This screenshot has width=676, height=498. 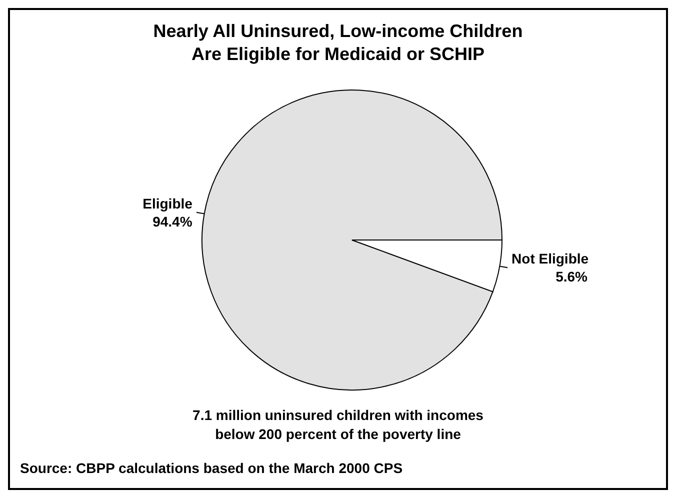 I want to click on chart-title: Nearly All Uninsured, Low-income Children Are Eligible for Medicaid or SCHIP, so click(x=338, y=43).